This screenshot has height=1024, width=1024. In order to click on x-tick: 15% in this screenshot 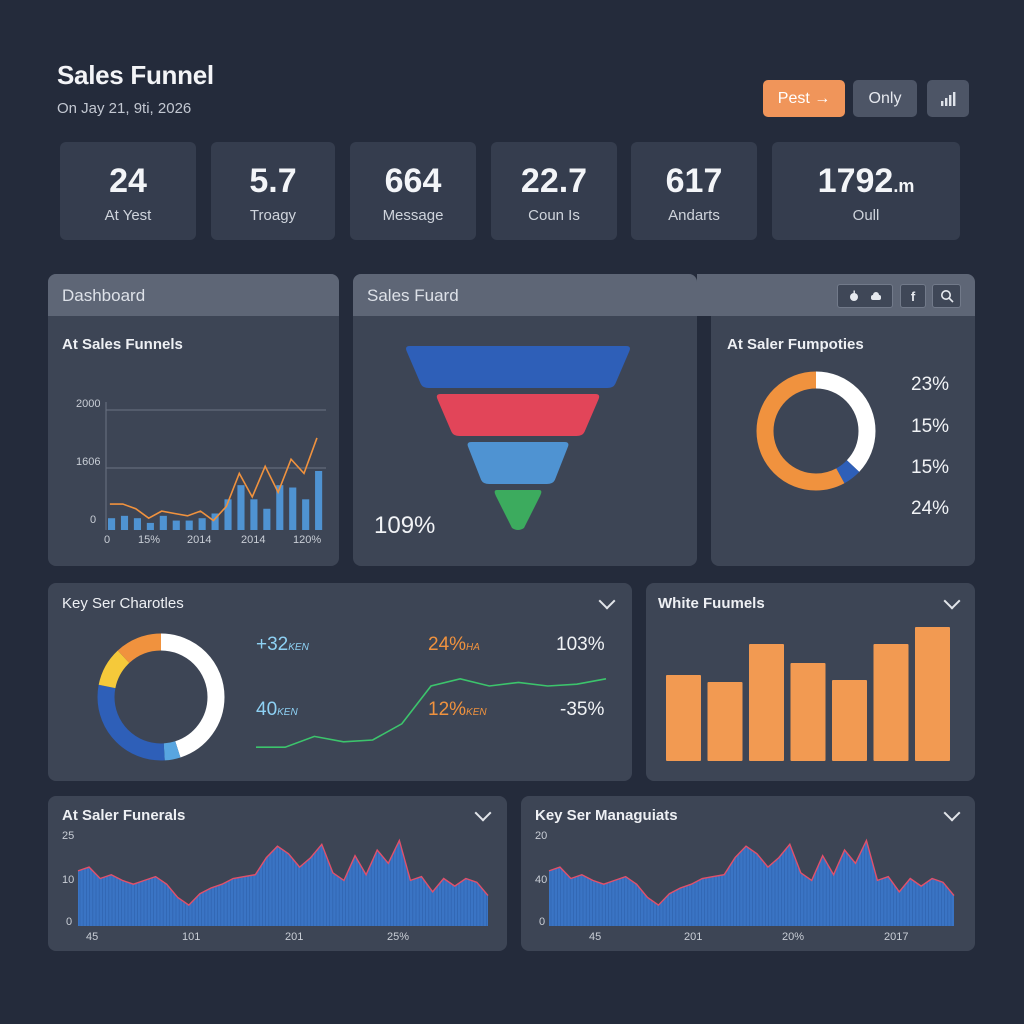, I will do `click(149, 540)`.